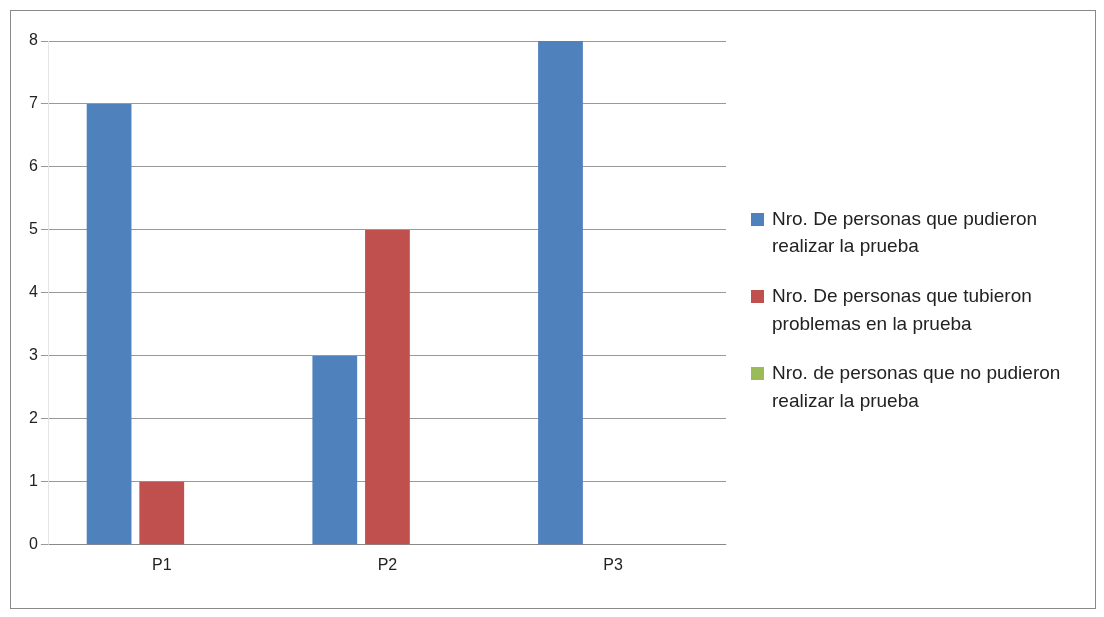 The image size is (1104, 617). Describe the element at coordinates (33, 292) in the screenshot. I see `y-tick-label: 4` at that location.